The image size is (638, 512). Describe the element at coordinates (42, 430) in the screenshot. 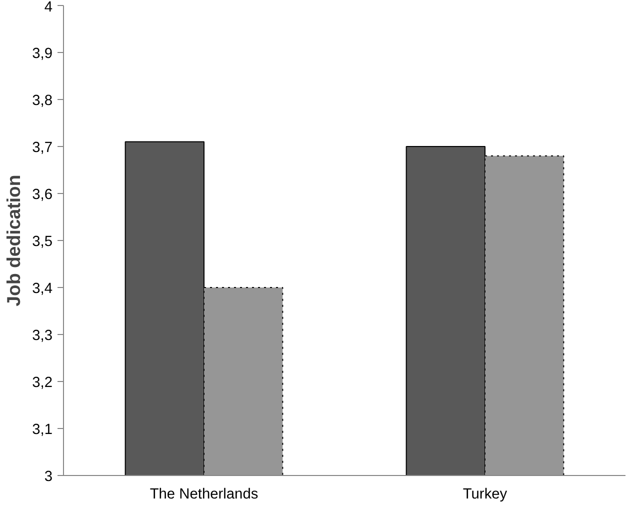

I see `y-tick-label: 3,1` at that location.